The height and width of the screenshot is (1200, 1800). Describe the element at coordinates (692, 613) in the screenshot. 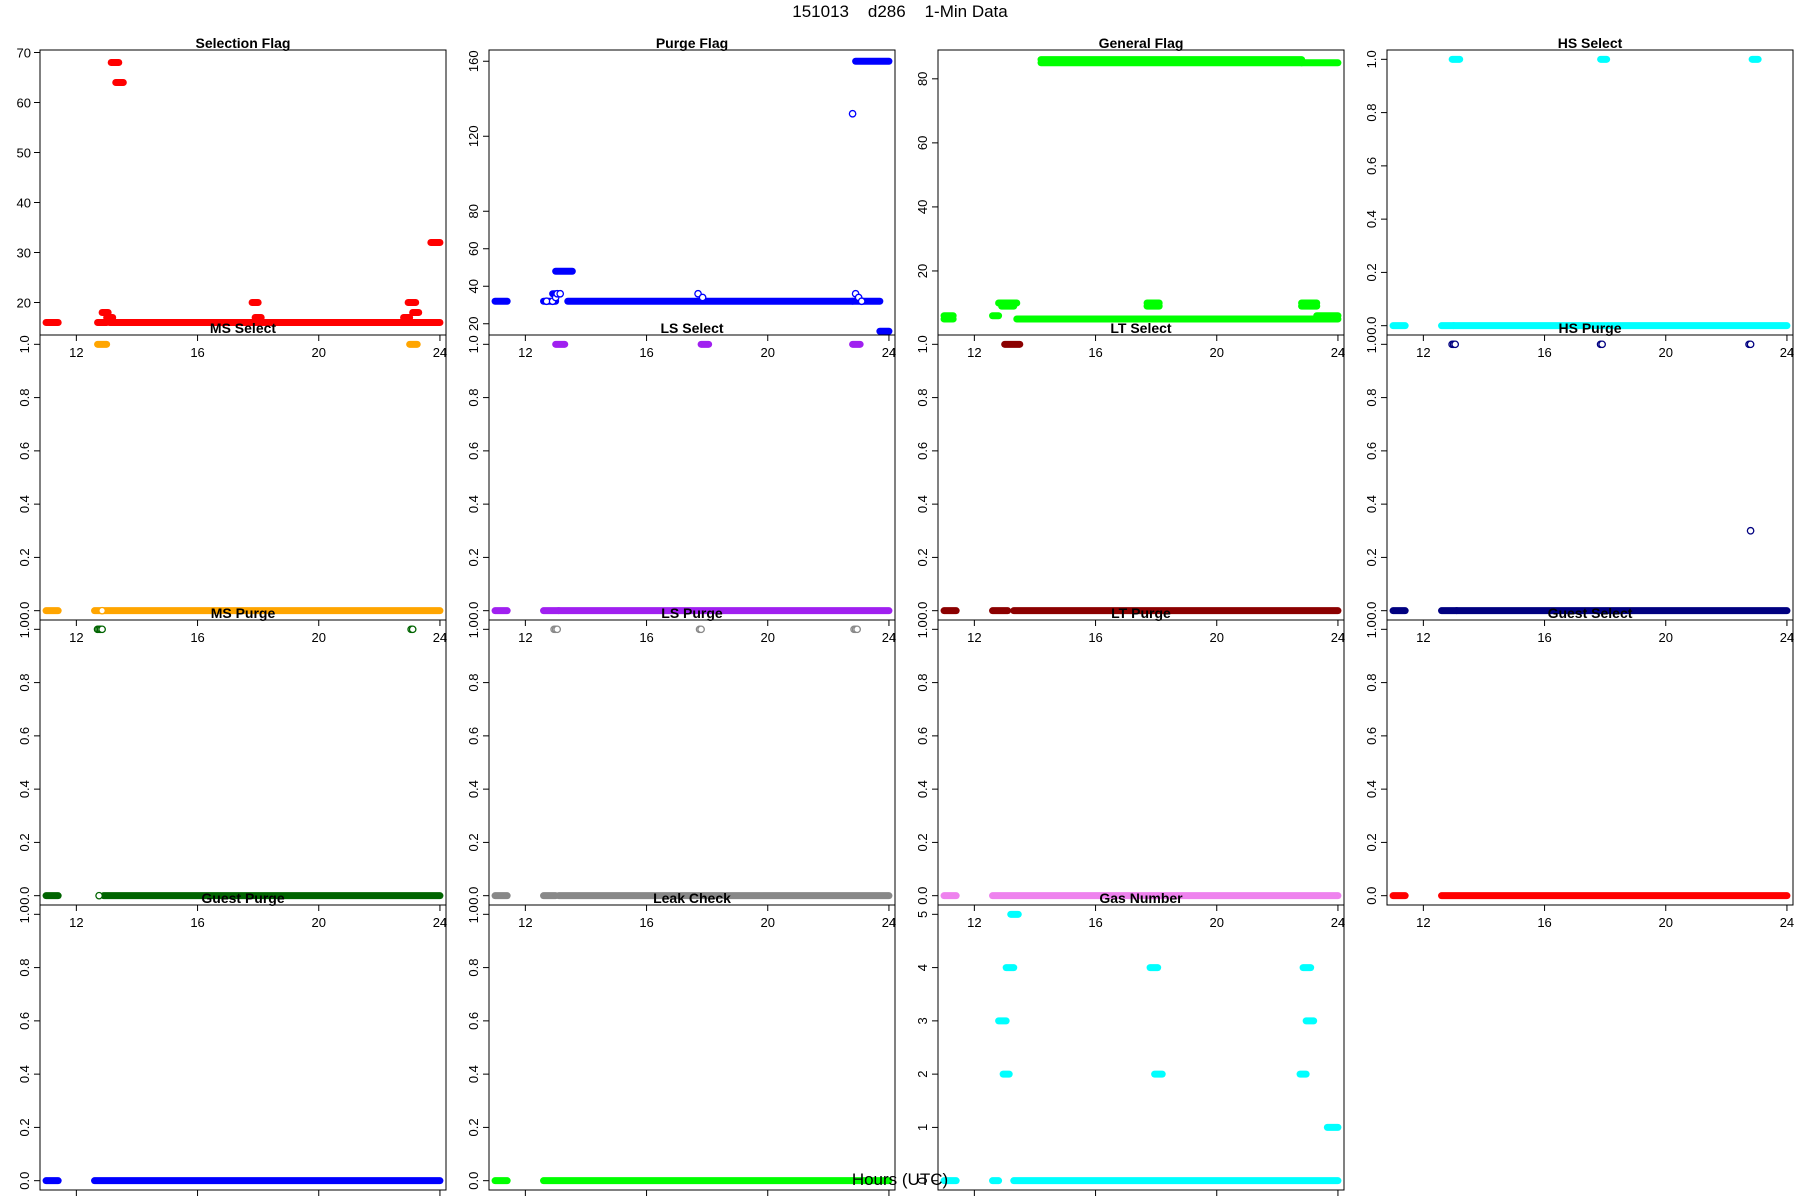

I see `plot-title: LS Purge` at that location.